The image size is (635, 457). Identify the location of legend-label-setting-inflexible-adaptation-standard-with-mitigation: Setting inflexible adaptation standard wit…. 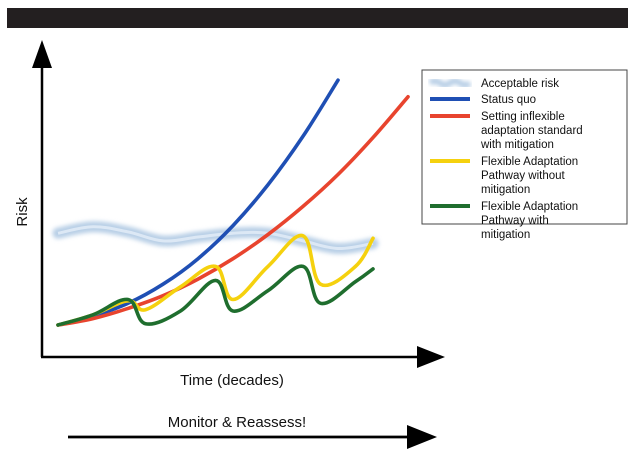
(531, 131).